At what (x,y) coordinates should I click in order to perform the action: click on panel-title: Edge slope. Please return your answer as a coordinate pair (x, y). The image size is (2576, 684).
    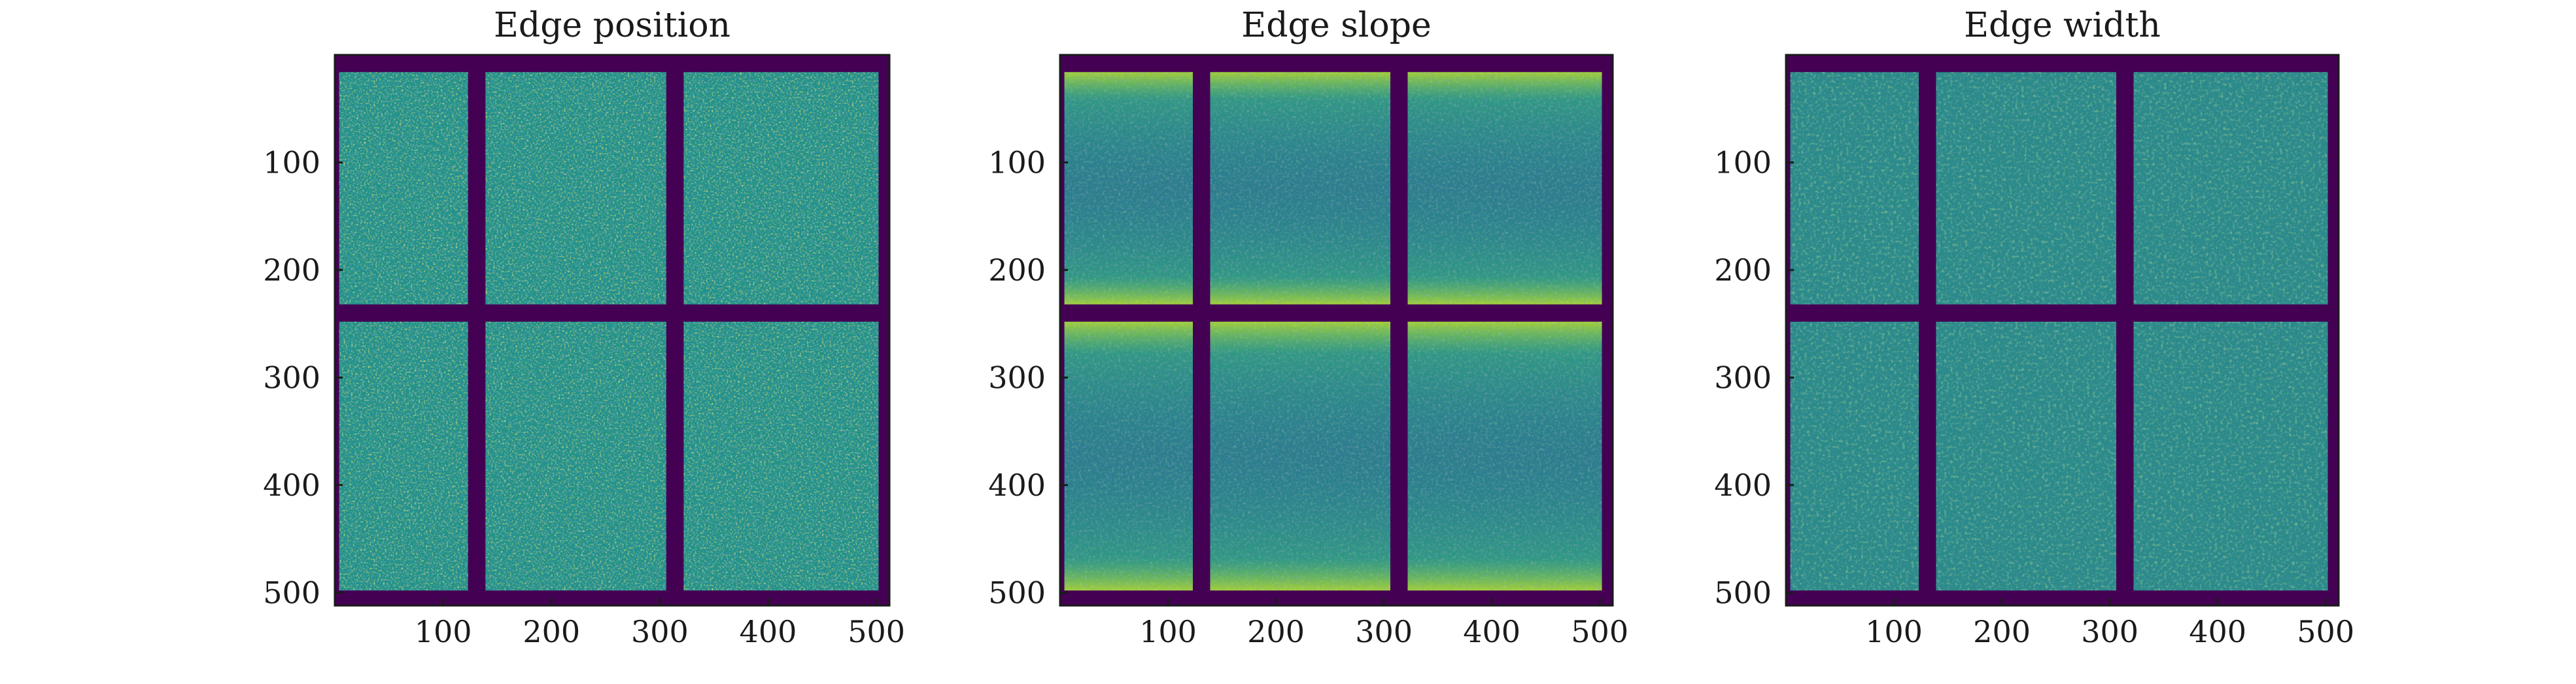
    Looking at the image, I should click on (1337, 25).